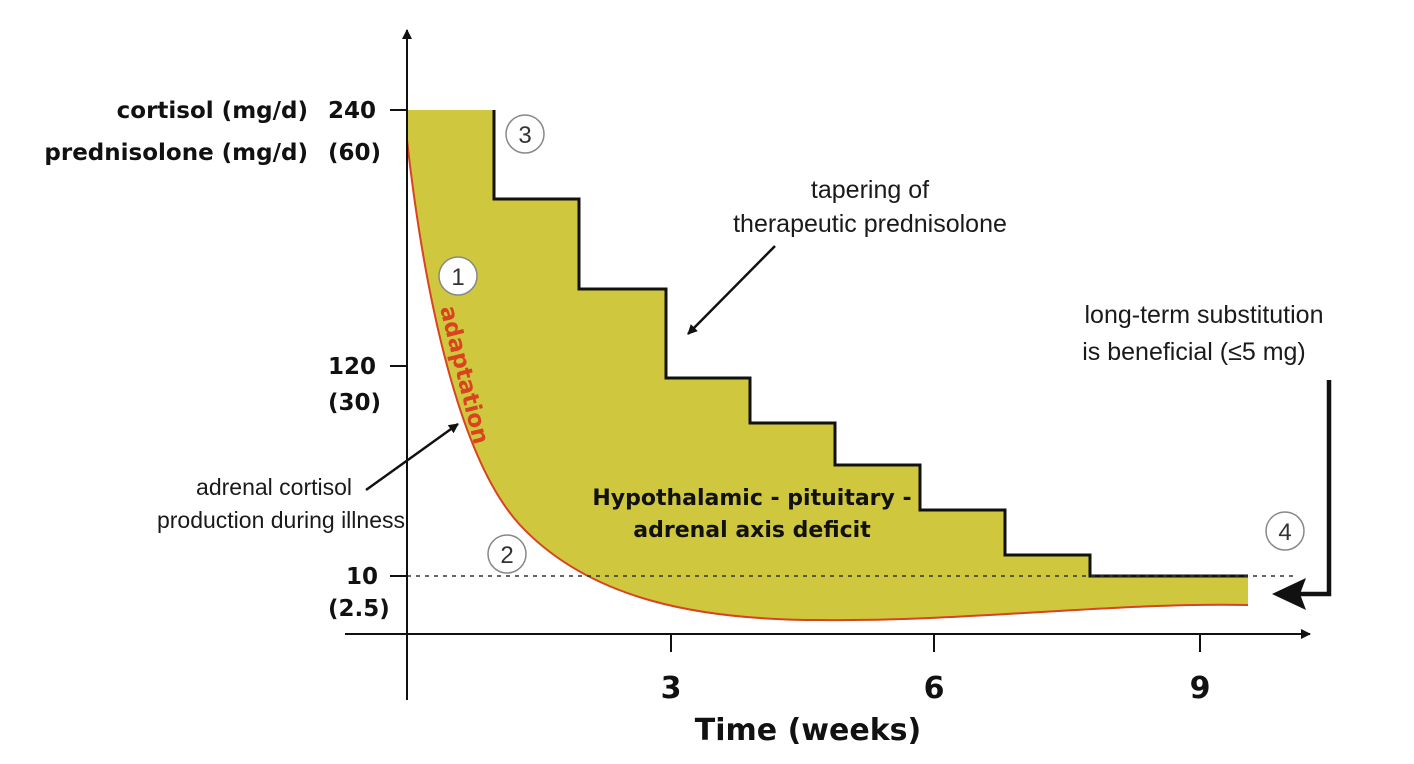 The height and width of the screenshot is (764, 1414). I want to click on marker-2: 2, so click(507, 554).